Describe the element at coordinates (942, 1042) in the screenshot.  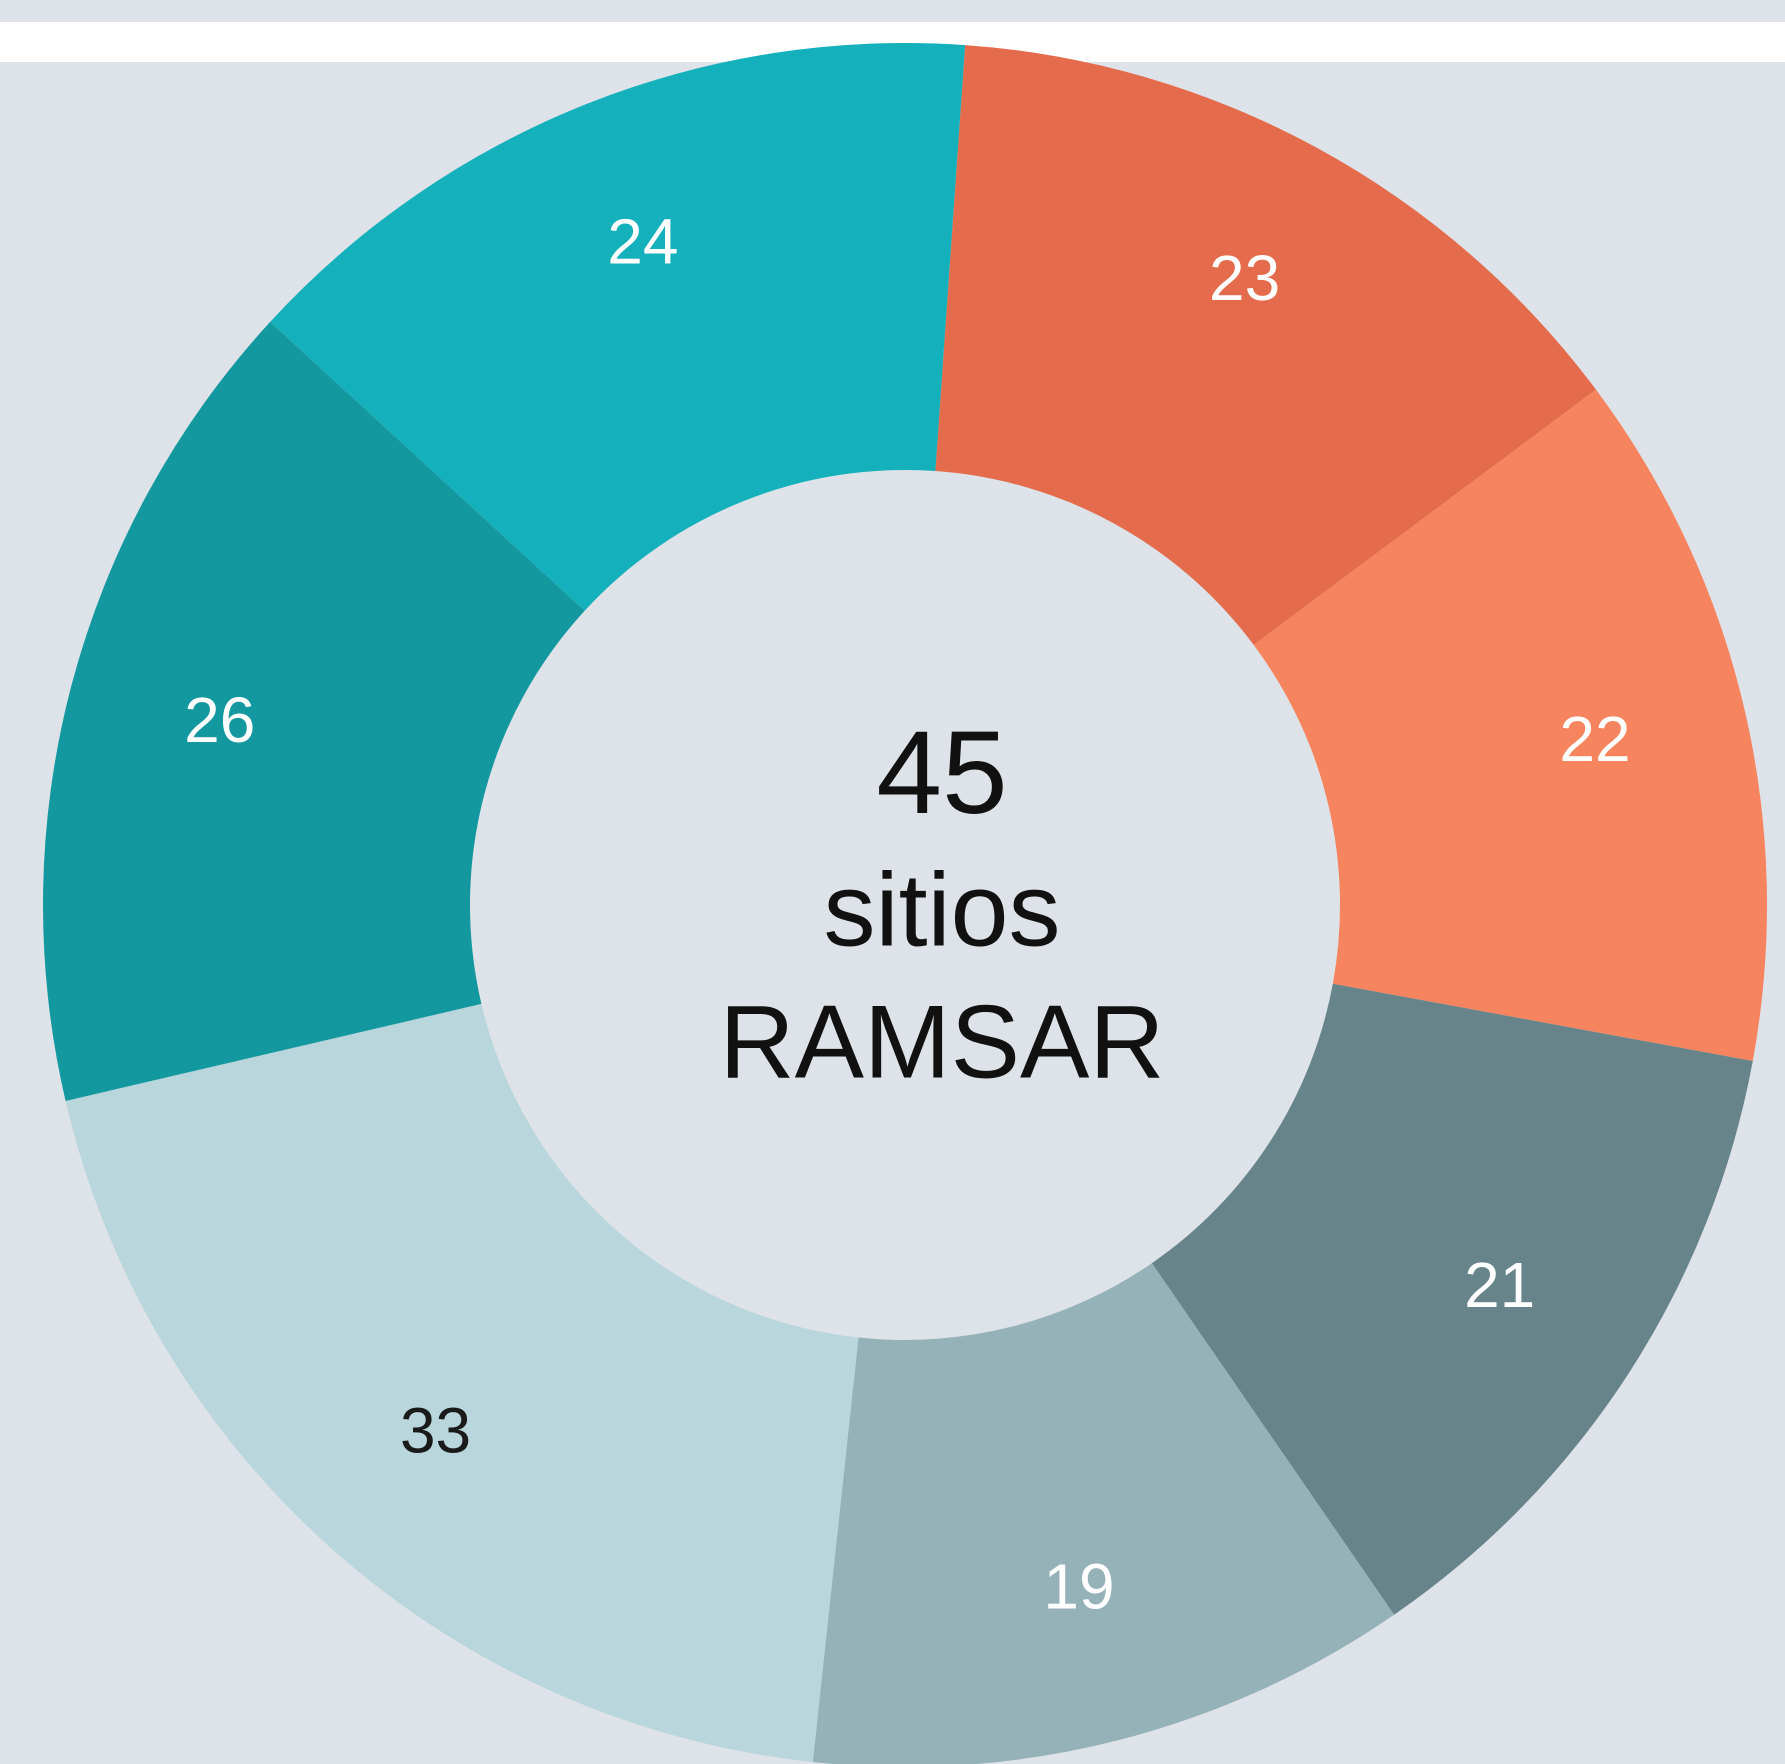
I see `center-line: RAMSAR` at that location.